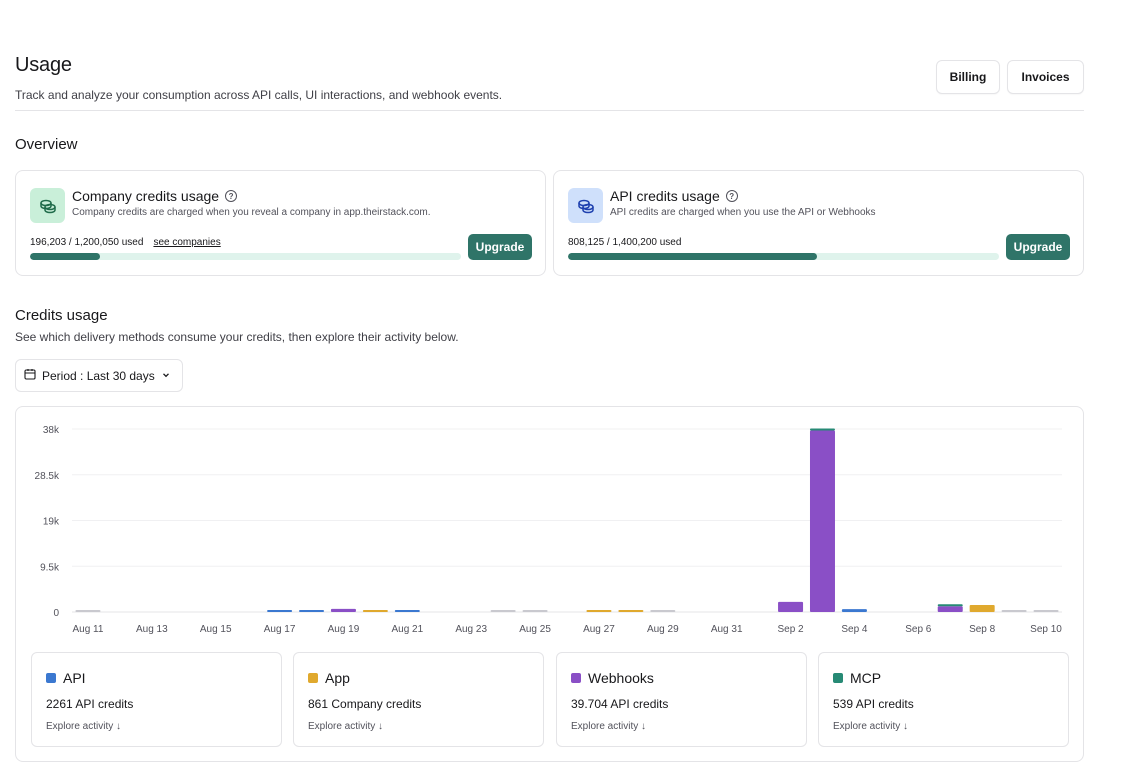  I want to click on x-tick-label: Aug 19, so click(344, 629).